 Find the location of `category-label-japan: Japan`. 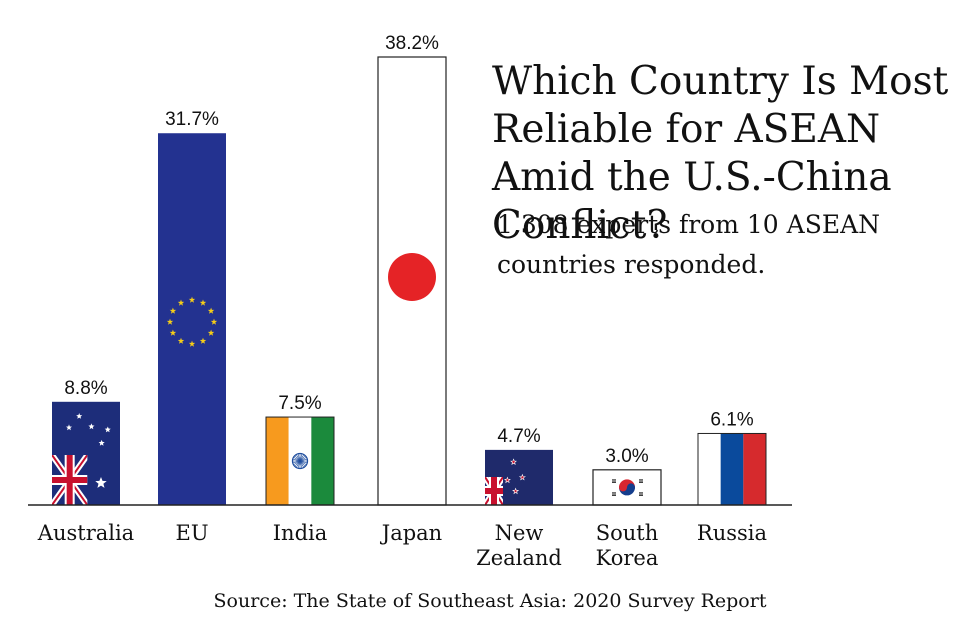

category-label-japan: Japan is located at coordinates (411, 533).